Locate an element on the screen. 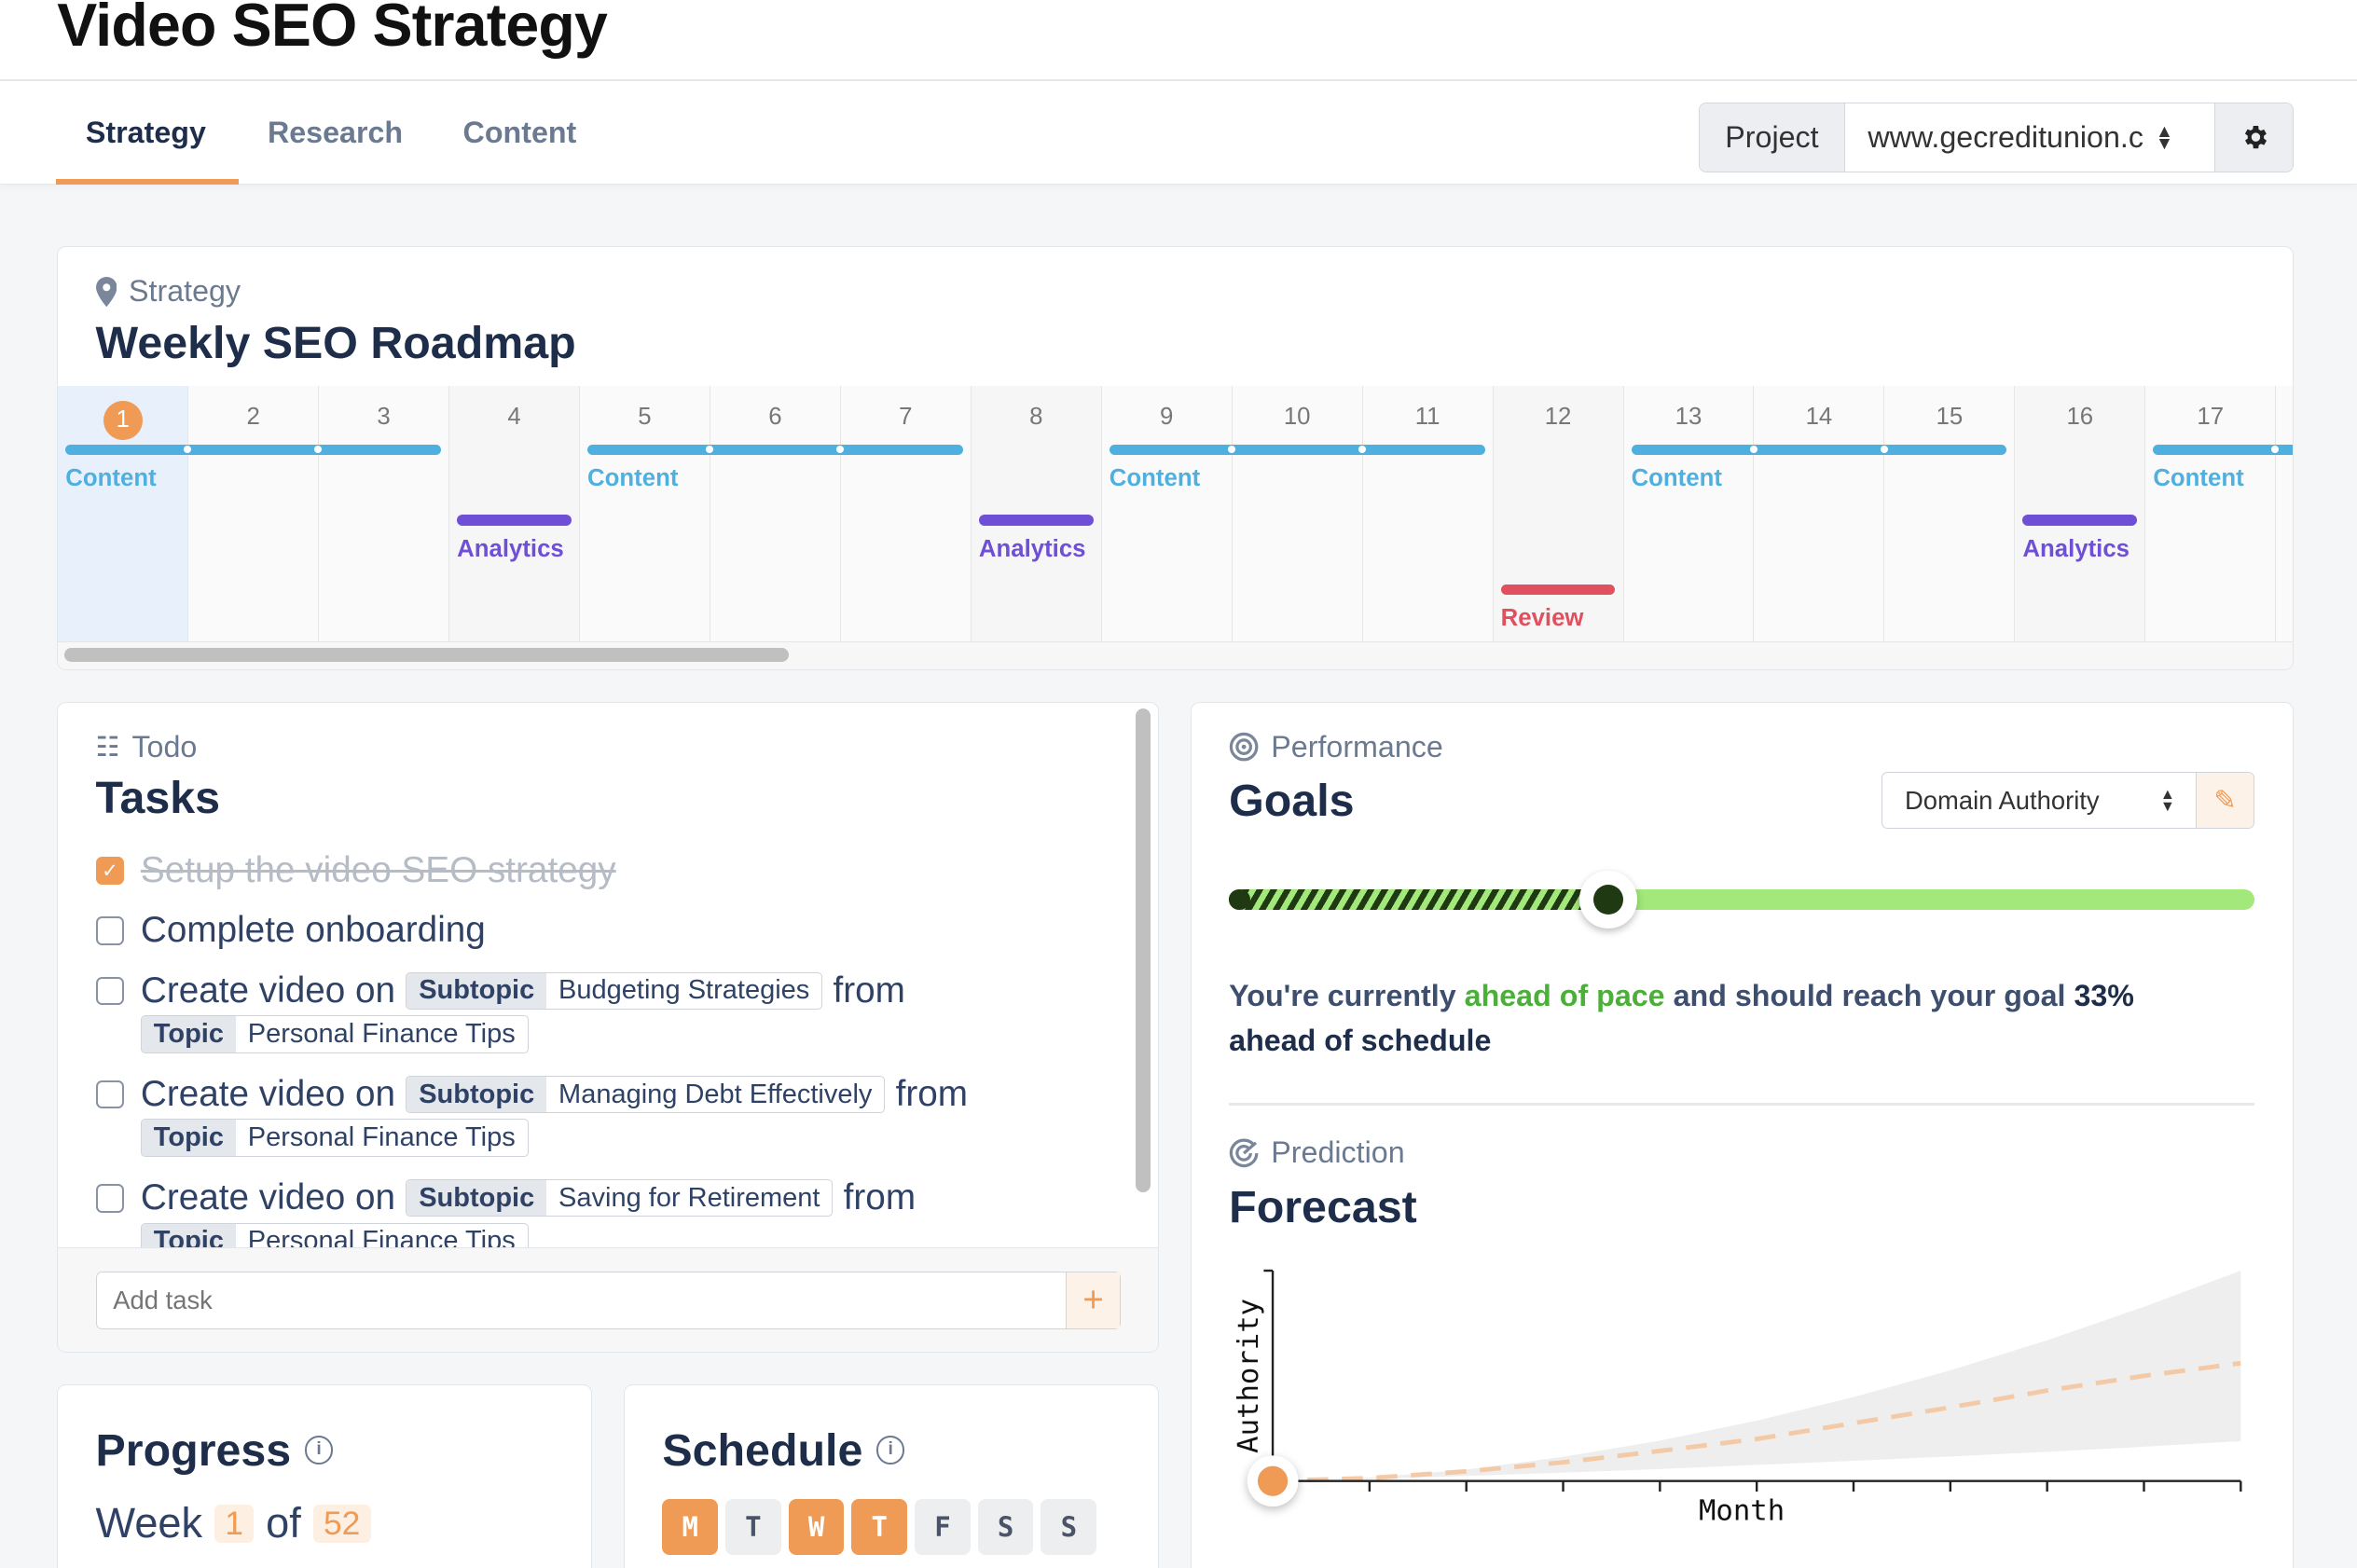  week-column: 10 is located at coordinates (1295, 513).